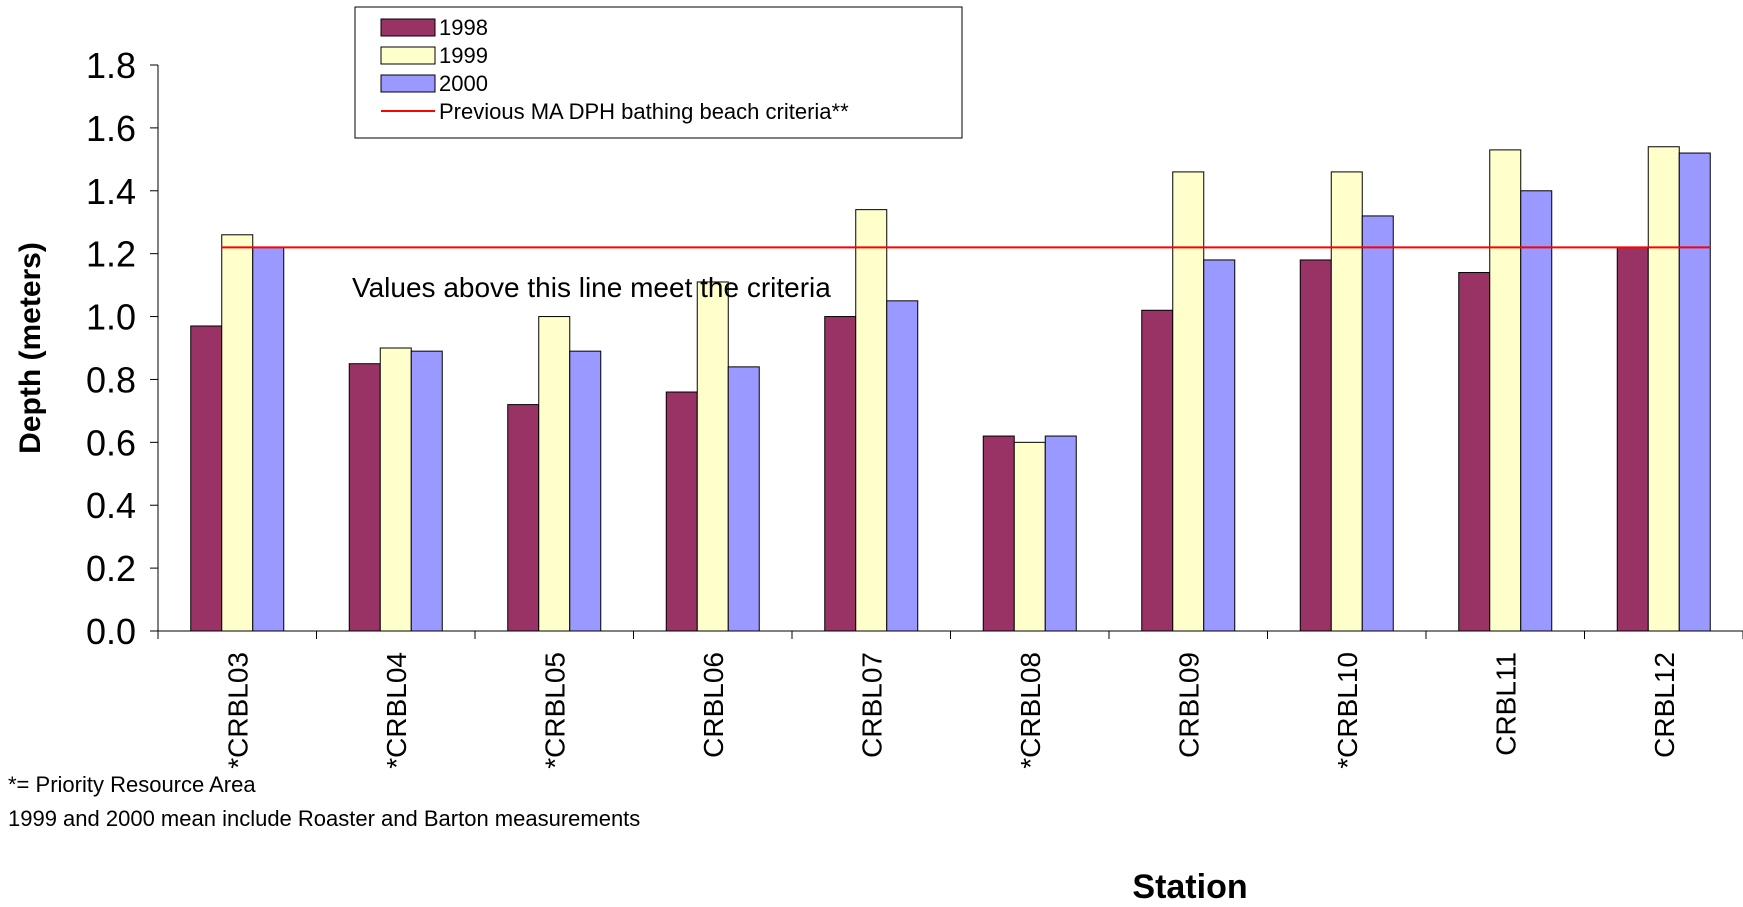  I want to click on x-category-label: CRBL07, so click(871, 705).